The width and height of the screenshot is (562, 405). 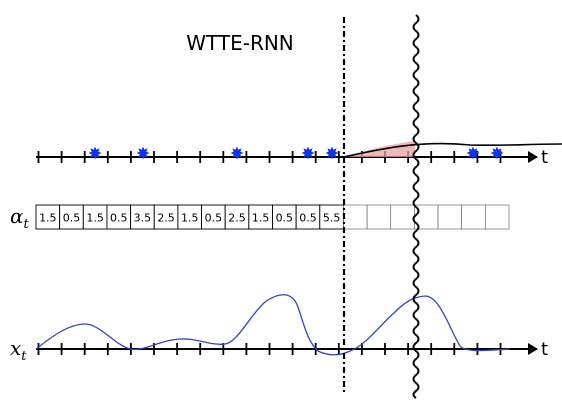 I want to click on alpha-subscript: t, so click(x=27, y=224).